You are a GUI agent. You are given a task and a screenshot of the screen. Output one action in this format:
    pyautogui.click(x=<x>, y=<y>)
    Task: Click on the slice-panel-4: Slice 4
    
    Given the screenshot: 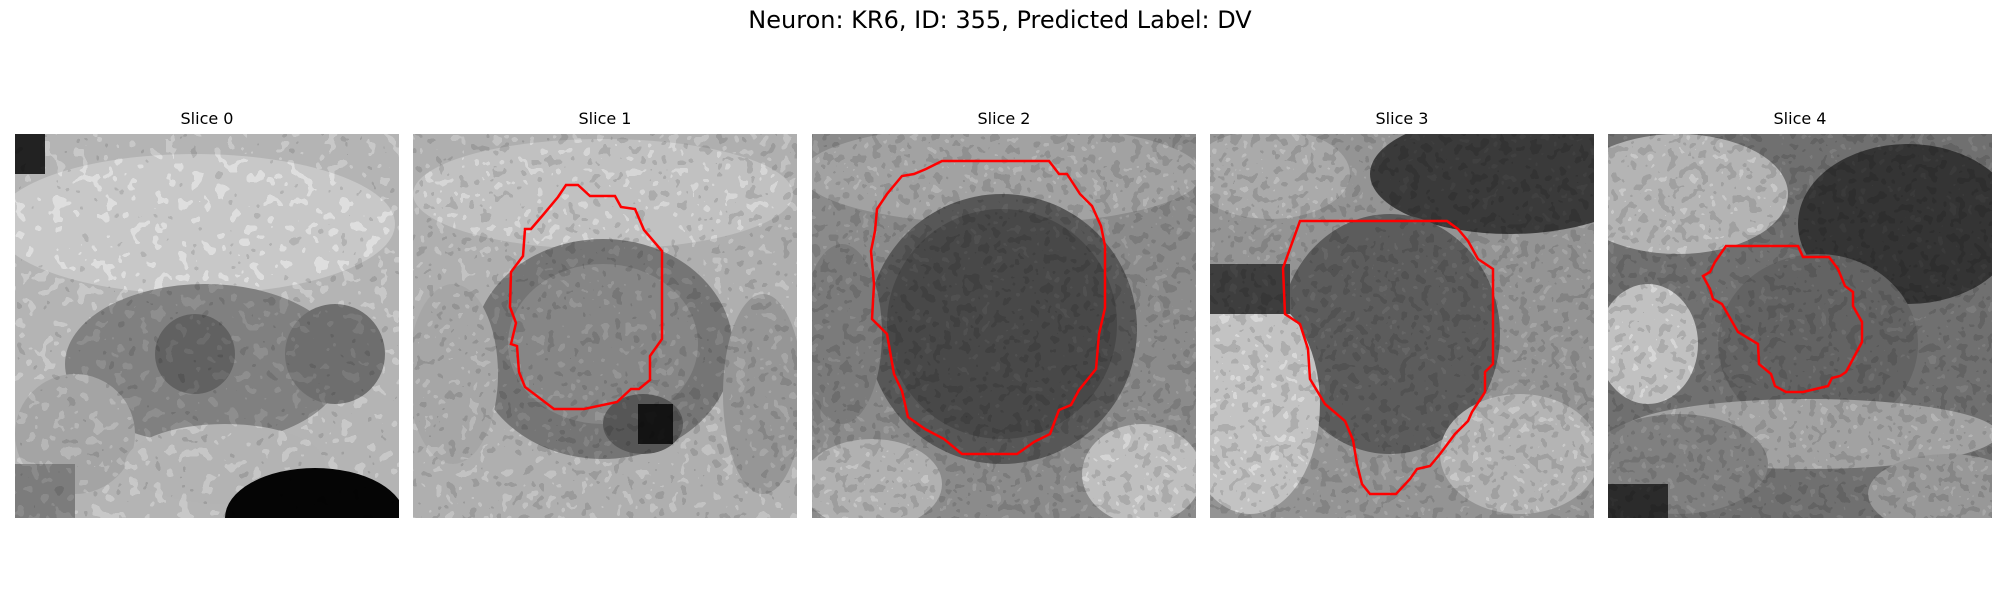 What is the action you would take?
    pyautogui.click(x=1800, y=313)
    